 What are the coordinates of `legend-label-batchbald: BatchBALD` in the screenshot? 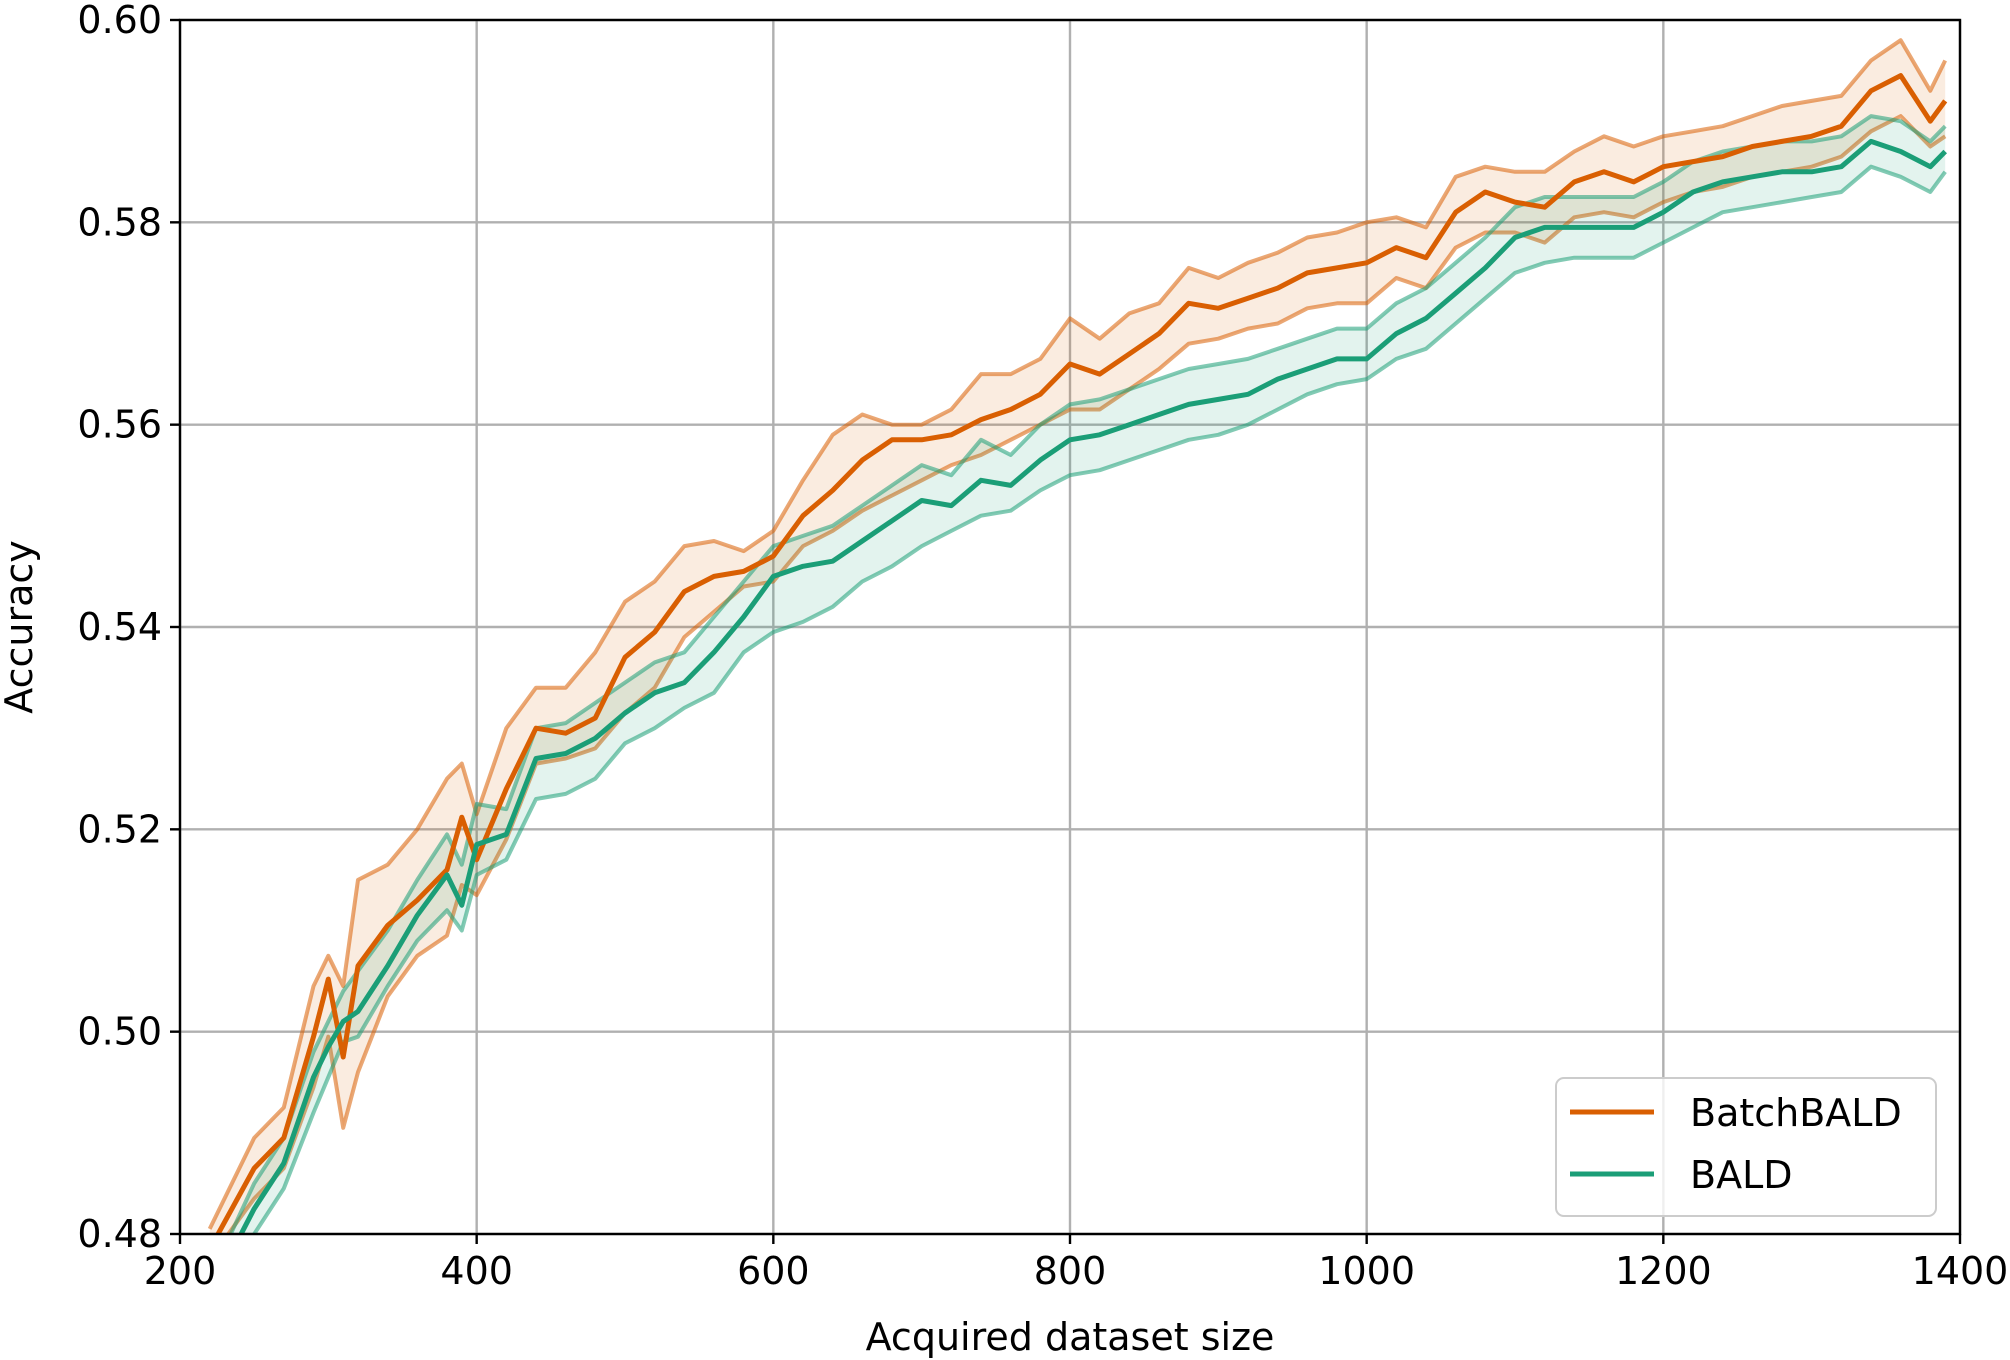 It's located at (1796, 1113).